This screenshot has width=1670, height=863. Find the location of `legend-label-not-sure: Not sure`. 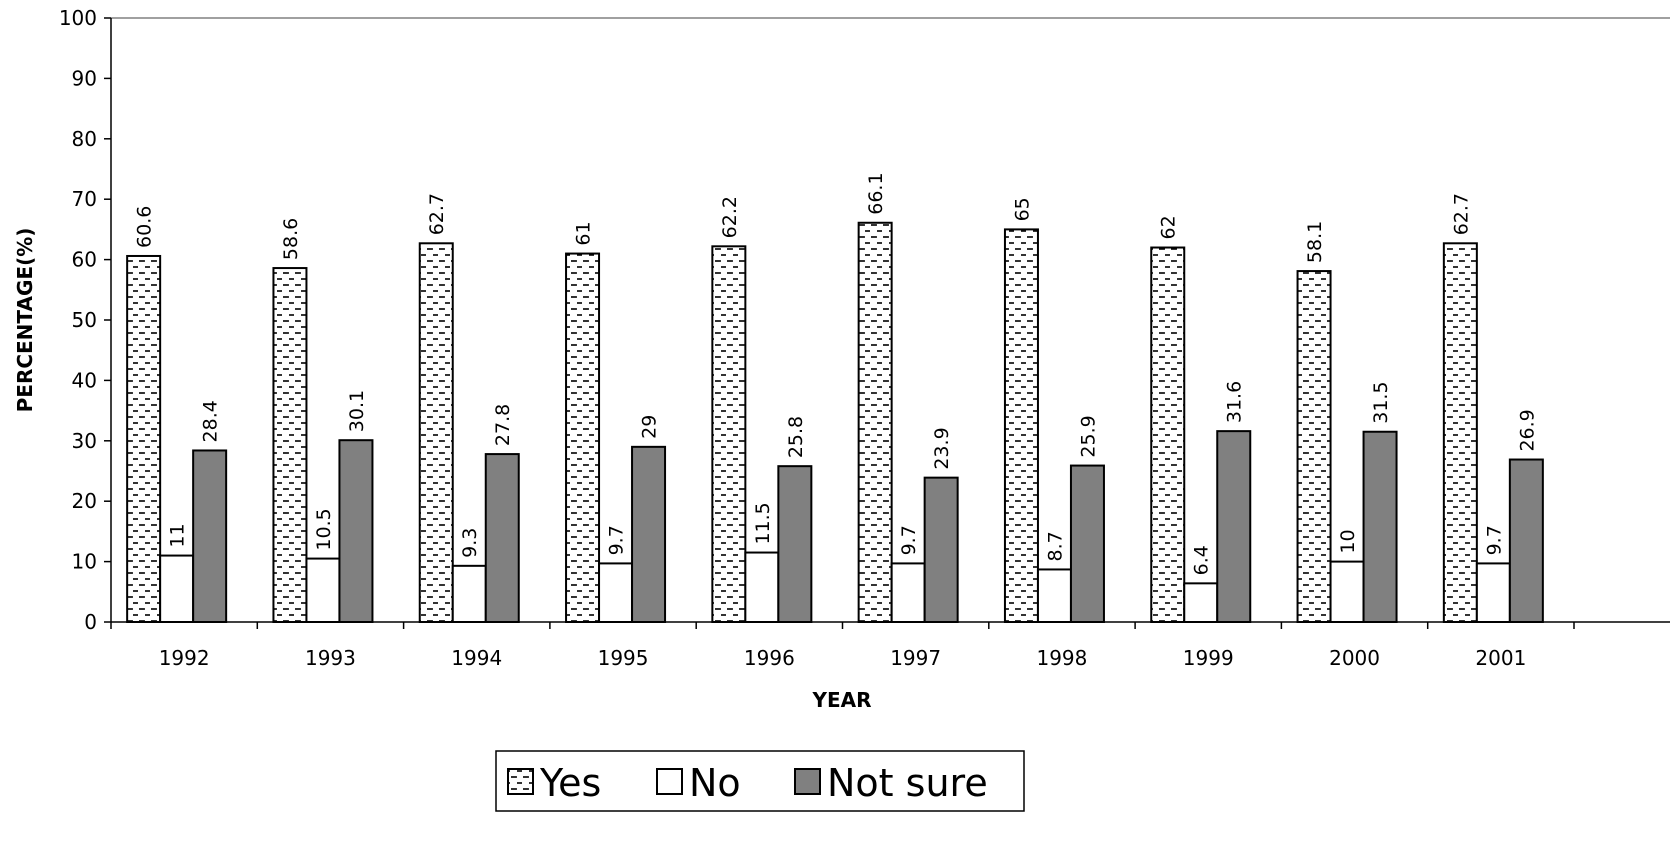

legend-label-not-sure: Not sure is located at coordinates (907, 783).